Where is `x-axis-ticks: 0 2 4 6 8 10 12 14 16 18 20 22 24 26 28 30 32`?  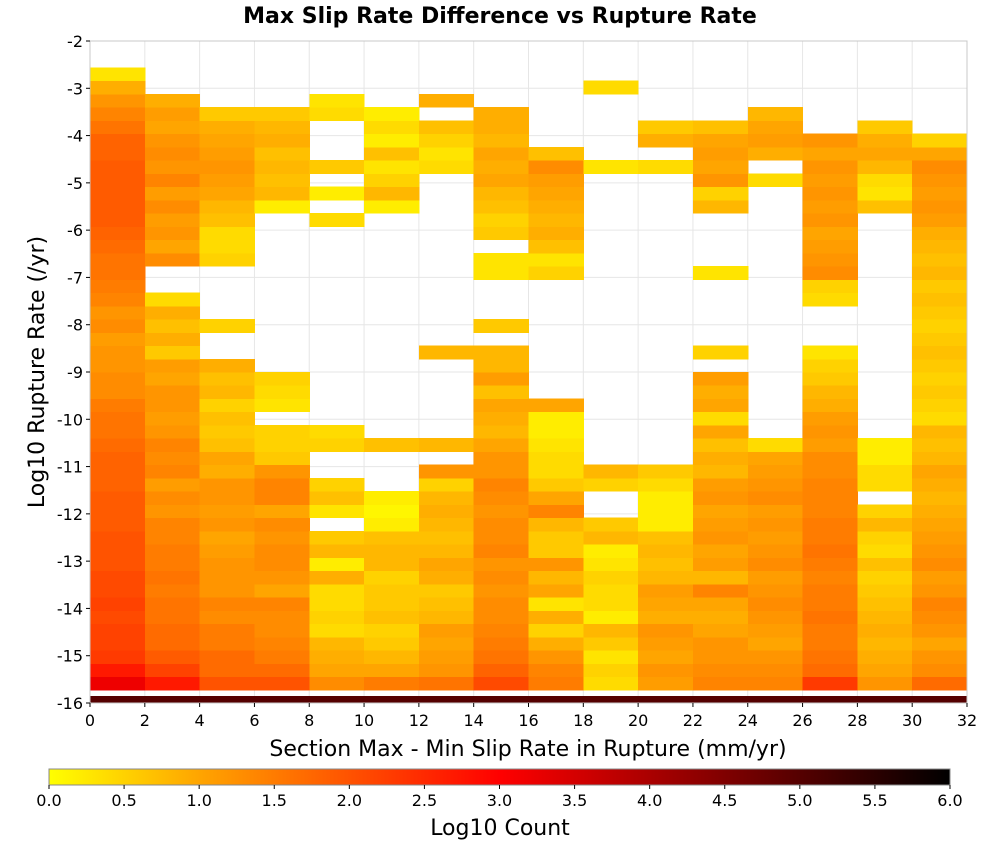 x-axis-ticks: 0 2 4 6 8 10 12 14 16 18 20 22 24 26 28 30 32 is located at coordinates (531, 716).